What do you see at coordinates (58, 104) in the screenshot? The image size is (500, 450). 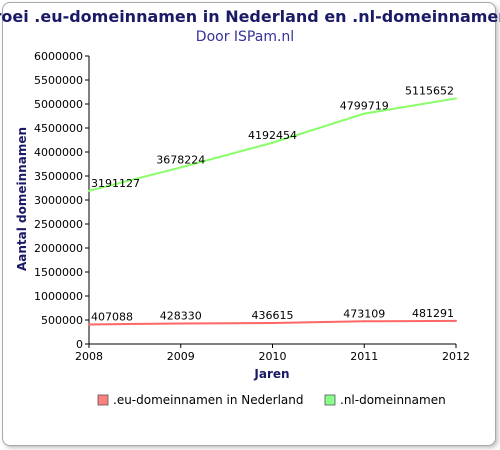 I see `y-tick-label: 5000000` at bounding box center [58, 104].